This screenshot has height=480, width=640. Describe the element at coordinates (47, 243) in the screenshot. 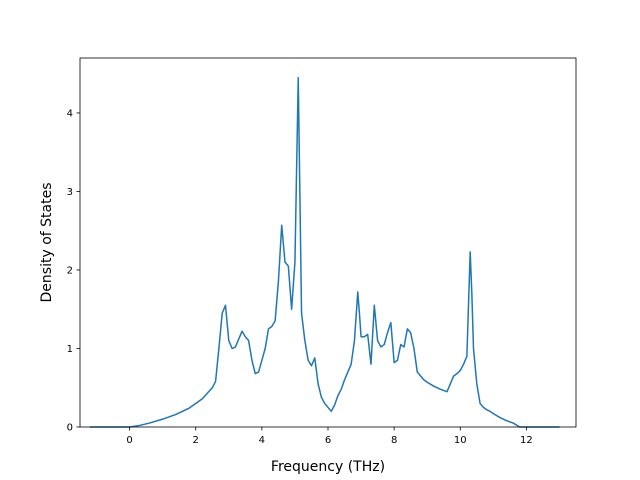

I see `y-axis-label: Density of States` at that location.